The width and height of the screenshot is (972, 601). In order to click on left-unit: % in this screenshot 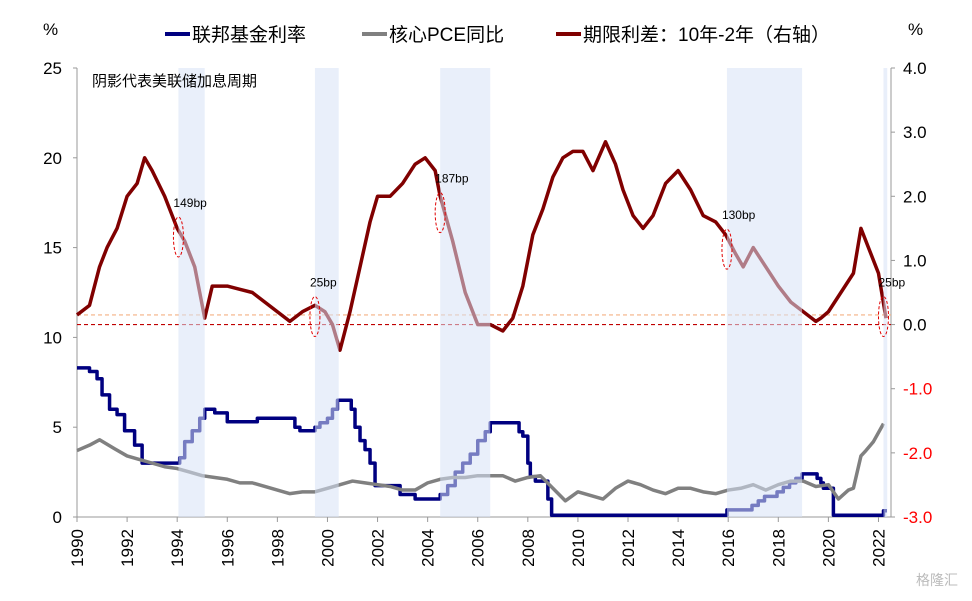, I will do `click(50, 29)`.